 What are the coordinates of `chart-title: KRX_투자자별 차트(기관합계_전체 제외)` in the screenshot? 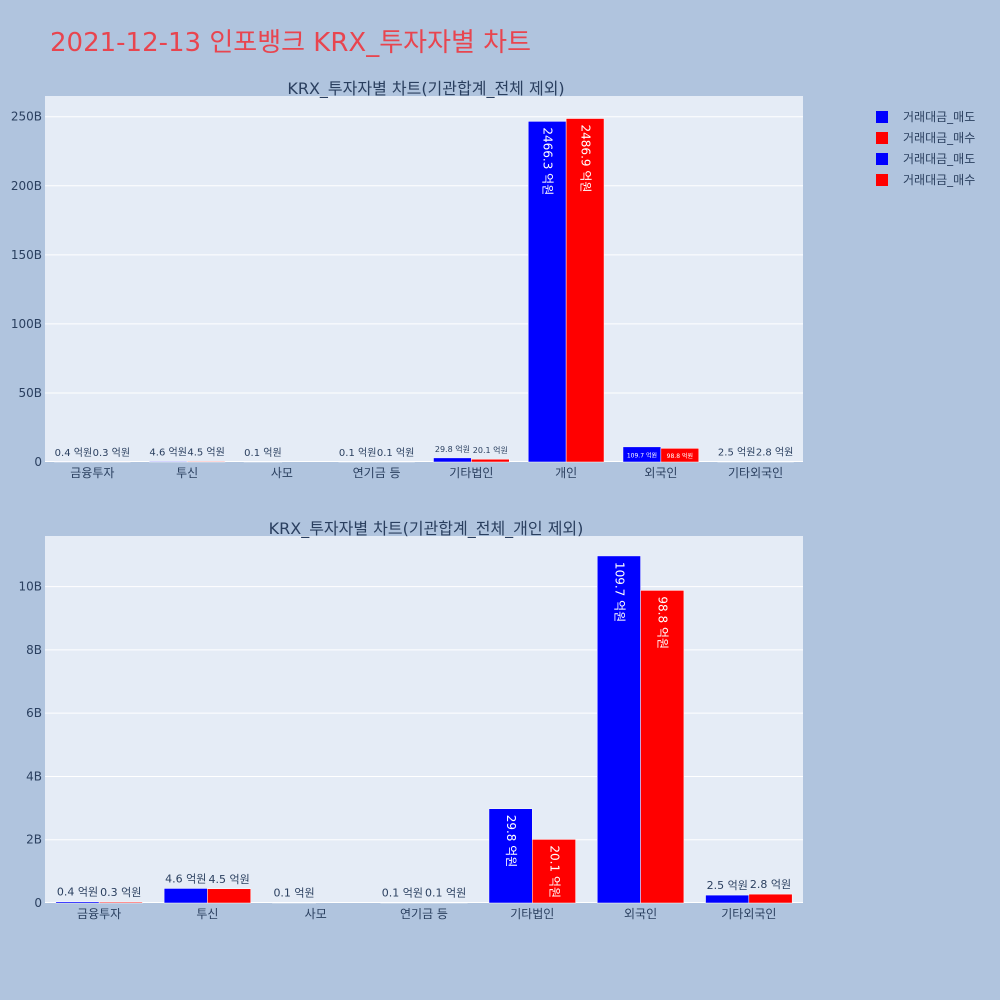 It's located at (425, 89).